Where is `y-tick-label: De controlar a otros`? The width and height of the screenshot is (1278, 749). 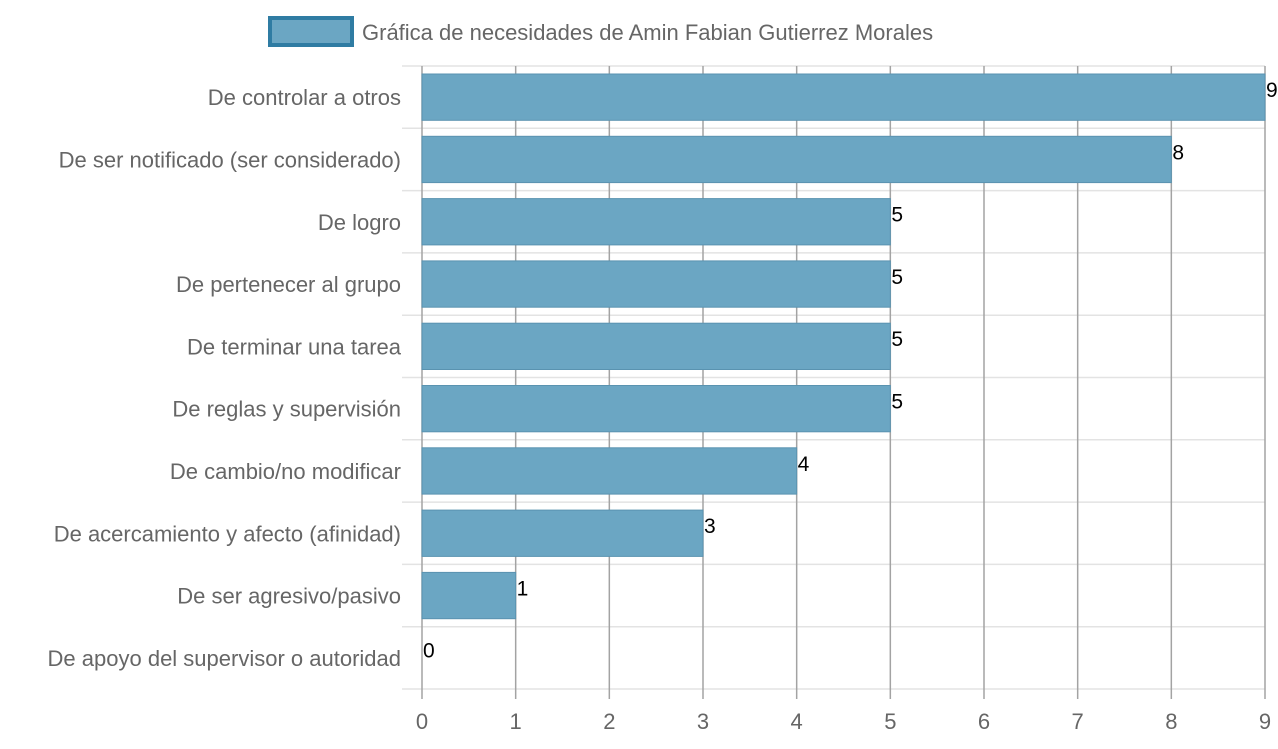
y-tick-label: De controlar a otros is located at coordinates (304, 97).